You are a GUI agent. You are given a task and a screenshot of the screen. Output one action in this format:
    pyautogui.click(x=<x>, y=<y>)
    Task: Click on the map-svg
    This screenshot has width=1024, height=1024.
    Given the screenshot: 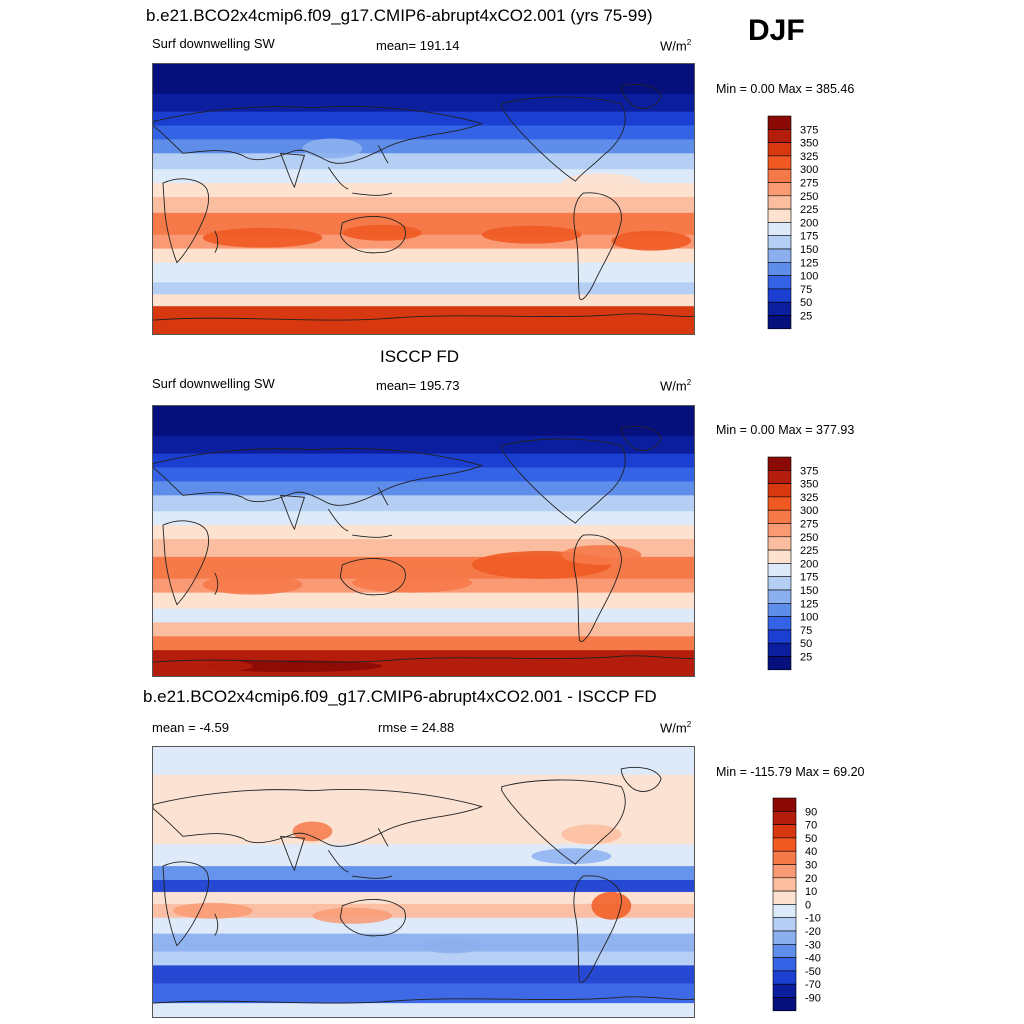 What is the action you would take?
    pyautogui.click(x=423, y=541)
    